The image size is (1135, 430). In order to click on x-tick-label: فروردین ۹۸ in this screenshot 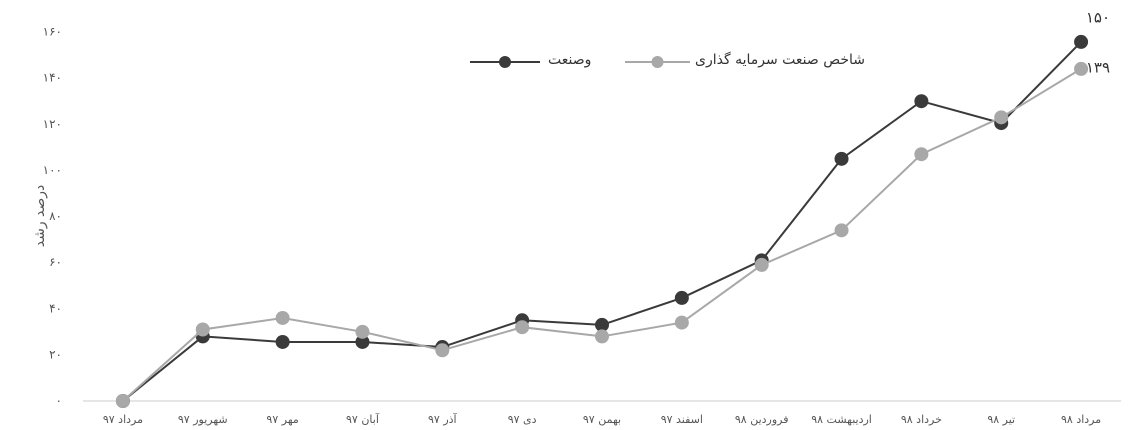, I will do `click(762, 419)`.